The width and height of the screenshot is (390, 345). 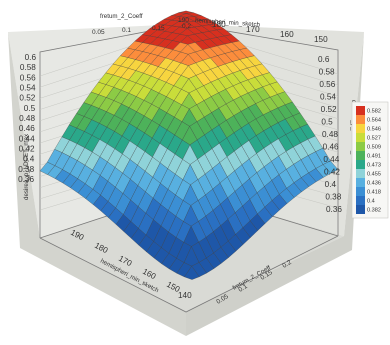 I want to click on front-right-tick: 0.1, so click(x=243, y=288).